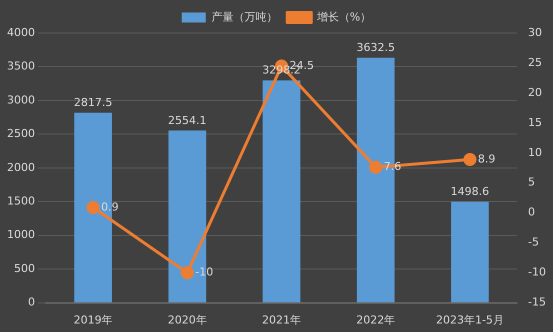 This screenshot has height=332, width=553. I want to click on y2-tick-label: -5, so click(534, 242).